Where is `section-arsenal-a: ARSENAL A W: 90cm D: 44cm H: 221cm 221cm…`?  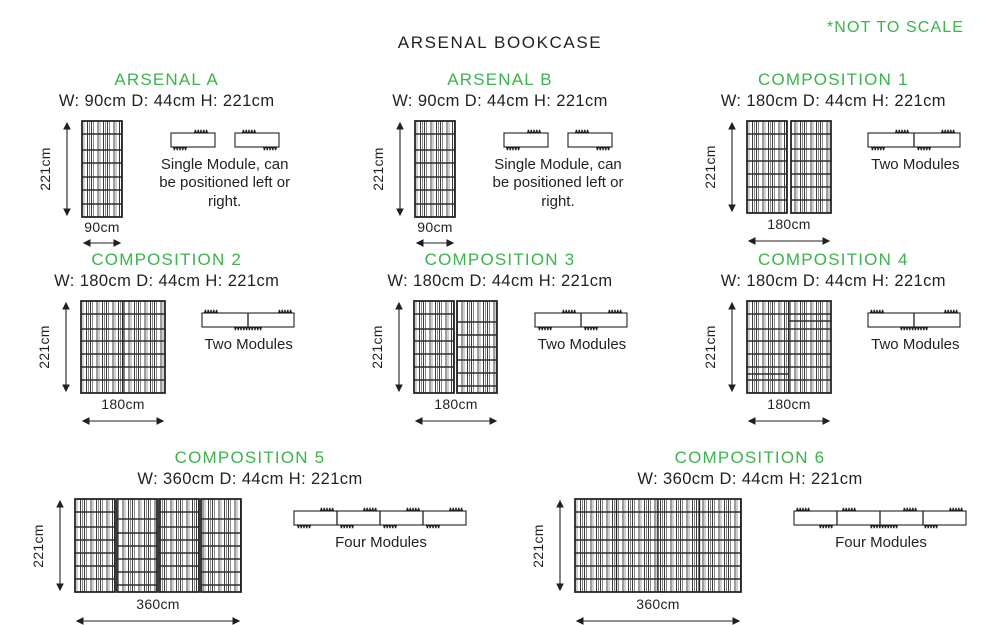
section-arsenal-a: ARSENAL A W: 90cm D: 44cm H: 221cm 221cm… is located at coordinates (166, 158).